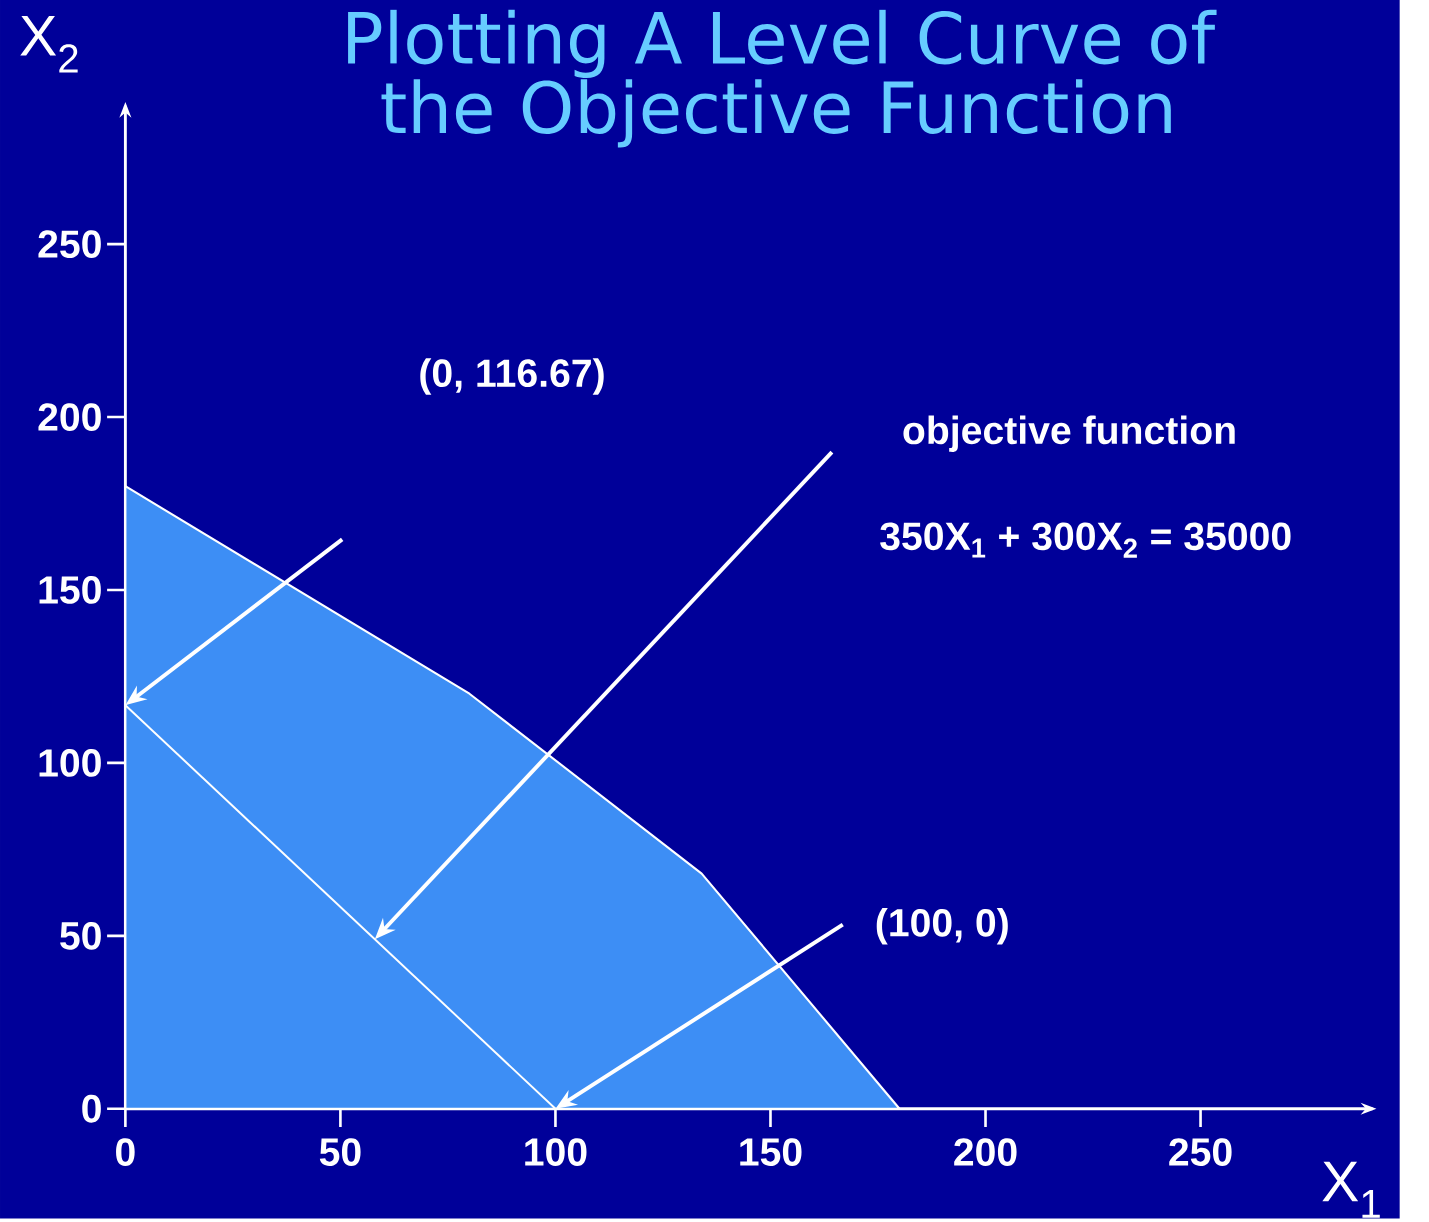  I want to click on y-tick-label: 100, so click(70, 762).